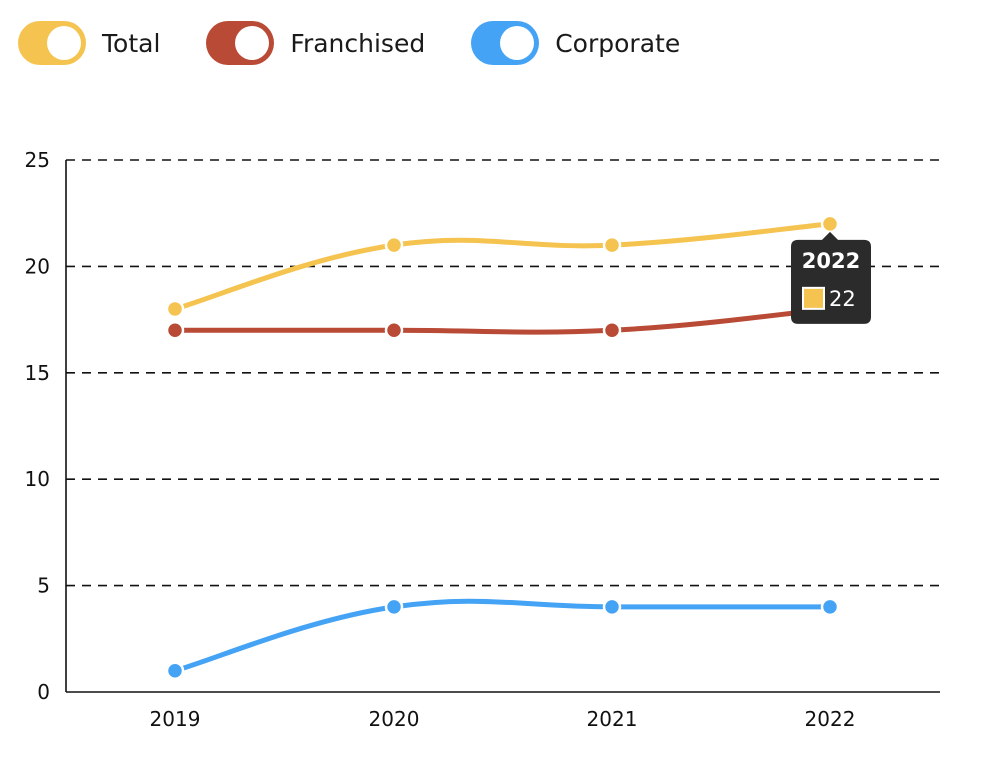  I want to click on x-tick-label: 2021, so click(612, 719).